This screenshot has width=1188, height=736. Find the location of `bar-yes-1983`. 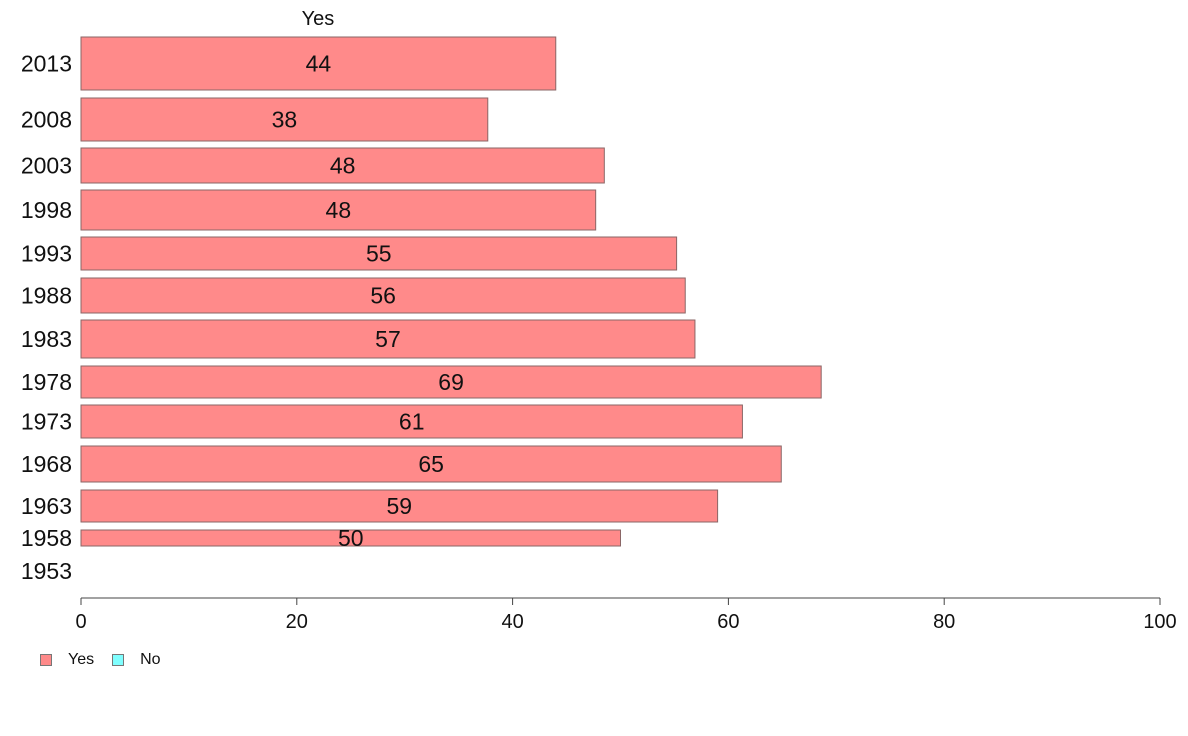

bar-yes-1983 is located at coordinates (388, 339).